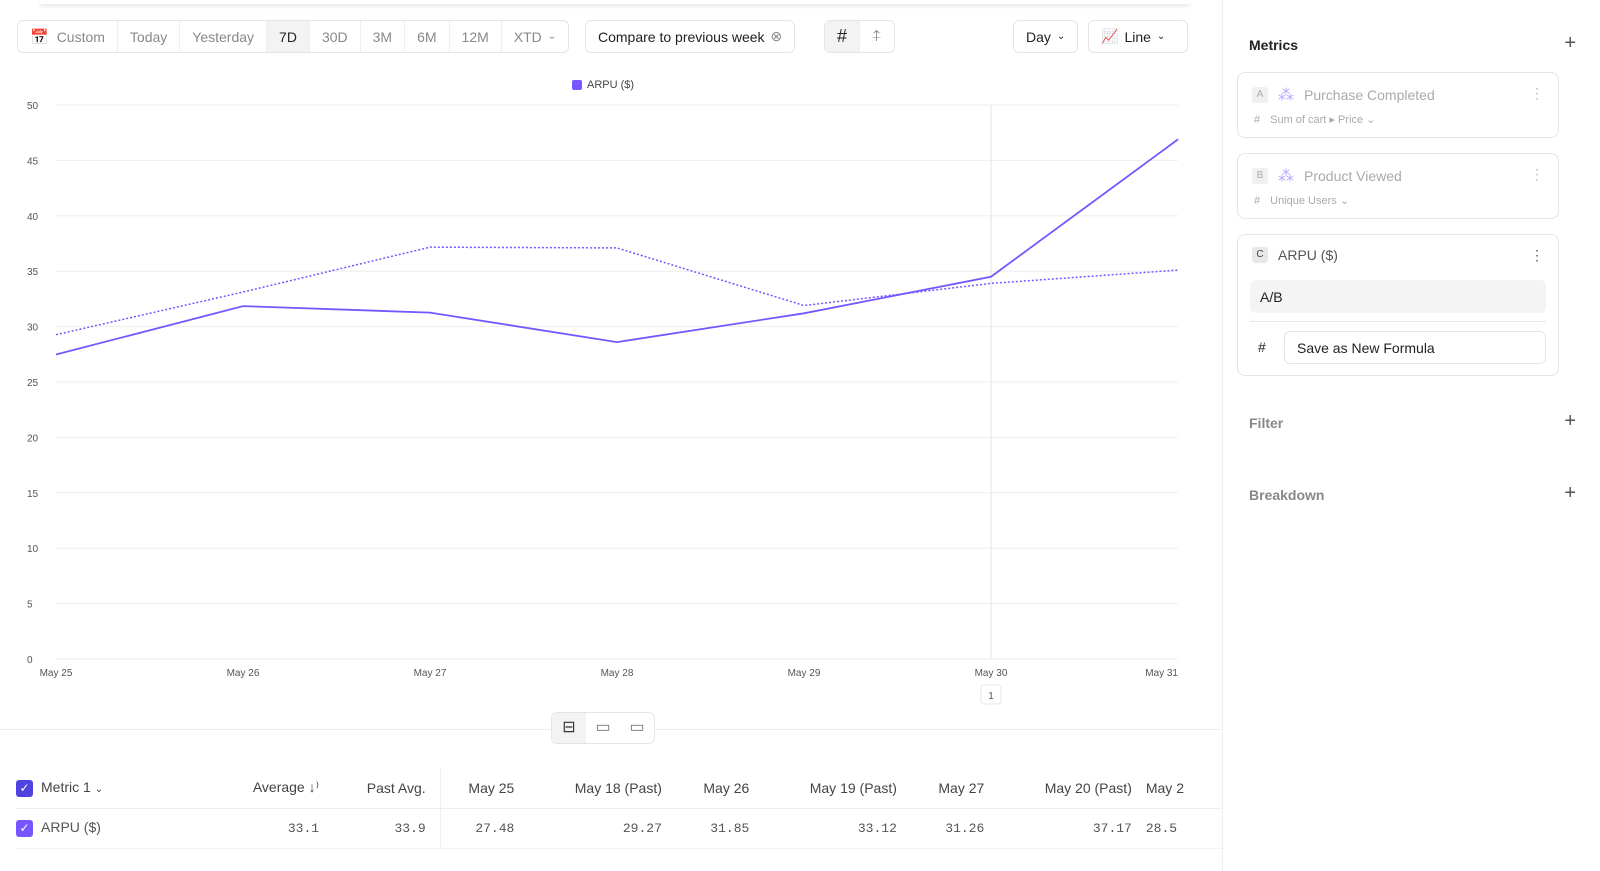  What do you see at coordinates (991, 673) in the screenshot?
I see `x-tick-label: May 30` at bounding box center [991, 673].